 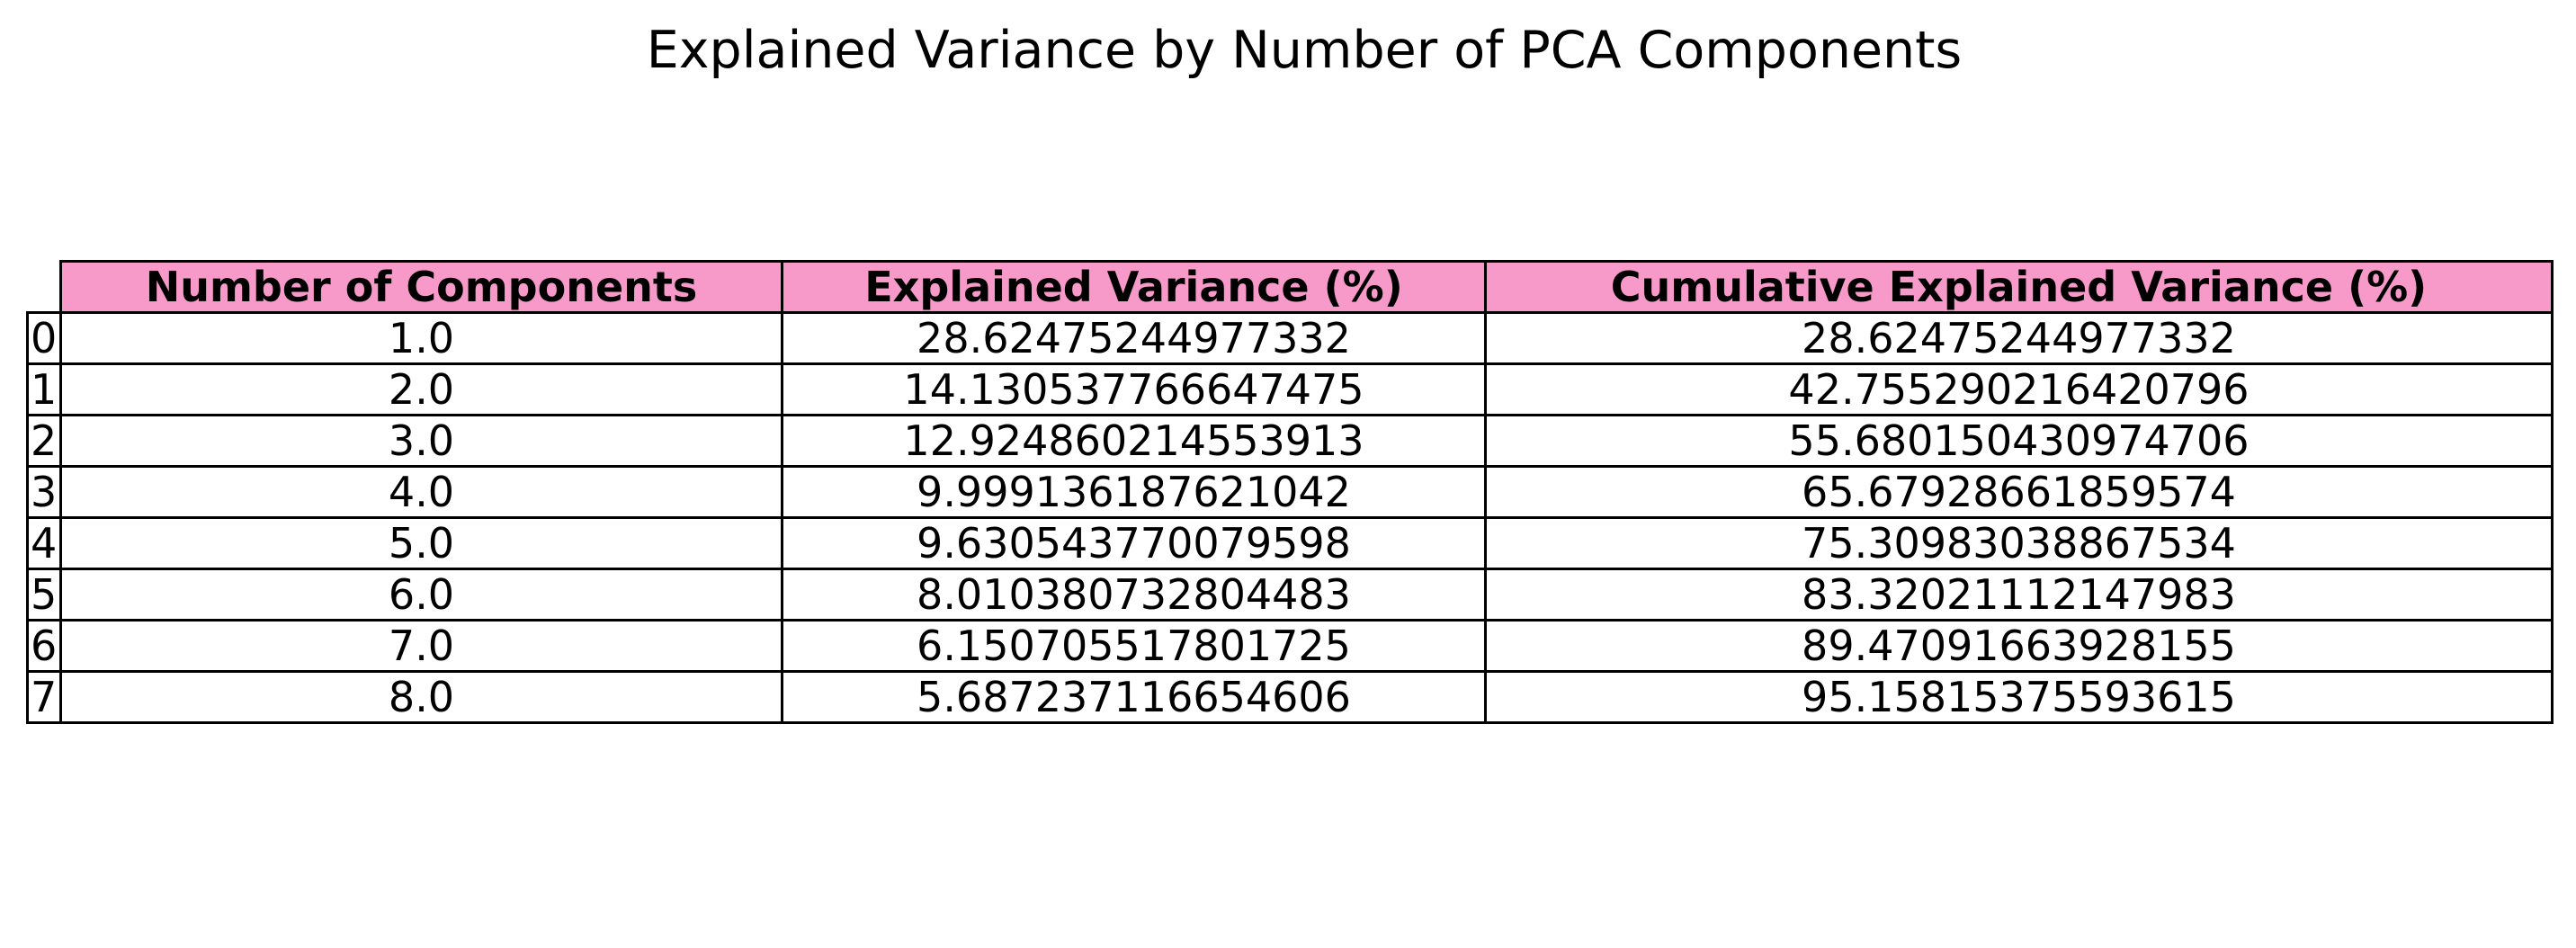 What do you see at coordinates (2019, 441) in the screenshot?
I see `cell-cumulative-explained-variance: 55.680150430974706` at bounding box center [2019, 441].